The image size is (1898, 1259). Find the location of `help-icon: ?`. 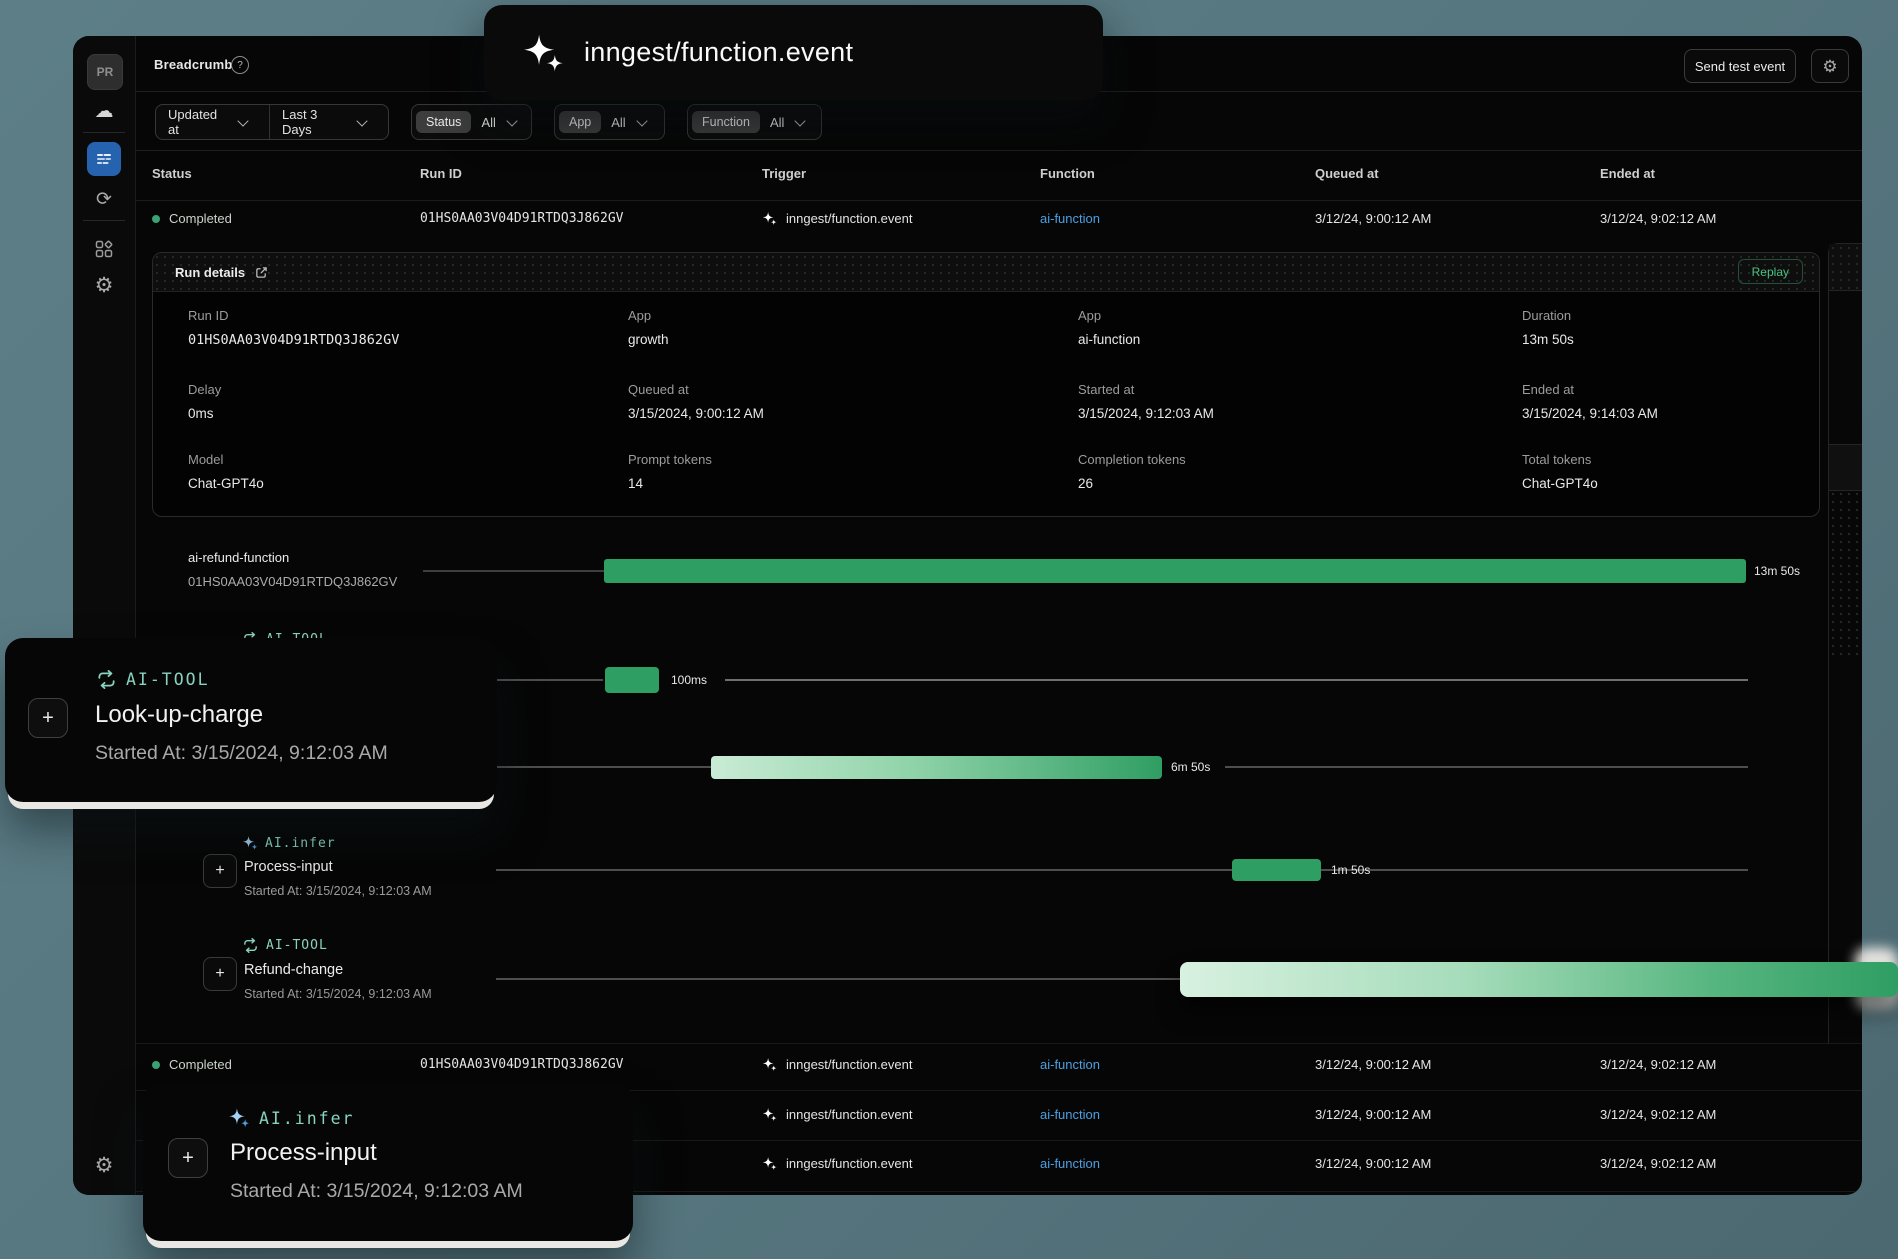

help-icon: ? is located at coordinates (240, 65).